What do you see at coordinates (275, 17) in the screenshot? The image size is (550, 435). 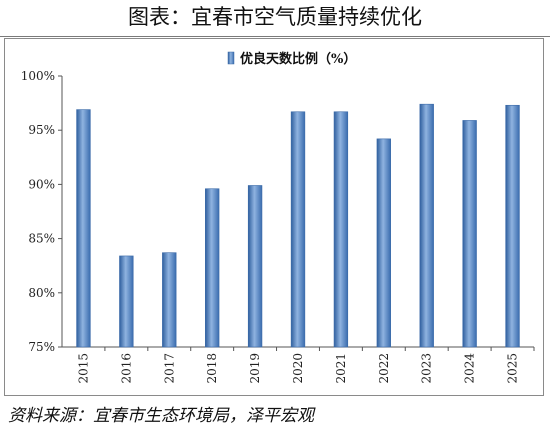 I see `chart-title: 图表：宜春市空气质量持续优化` at bounding box center [275, 17].